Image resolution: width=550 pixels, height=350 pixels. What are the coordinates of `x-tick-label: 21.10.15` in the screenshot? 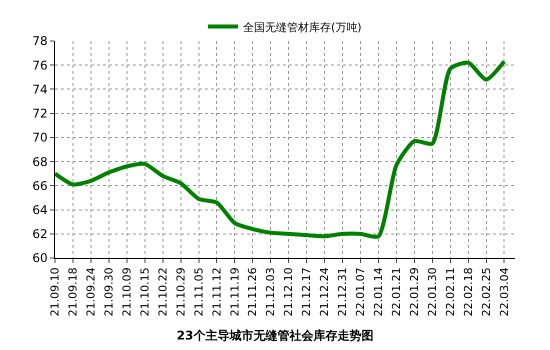 It's located at (145, 291).